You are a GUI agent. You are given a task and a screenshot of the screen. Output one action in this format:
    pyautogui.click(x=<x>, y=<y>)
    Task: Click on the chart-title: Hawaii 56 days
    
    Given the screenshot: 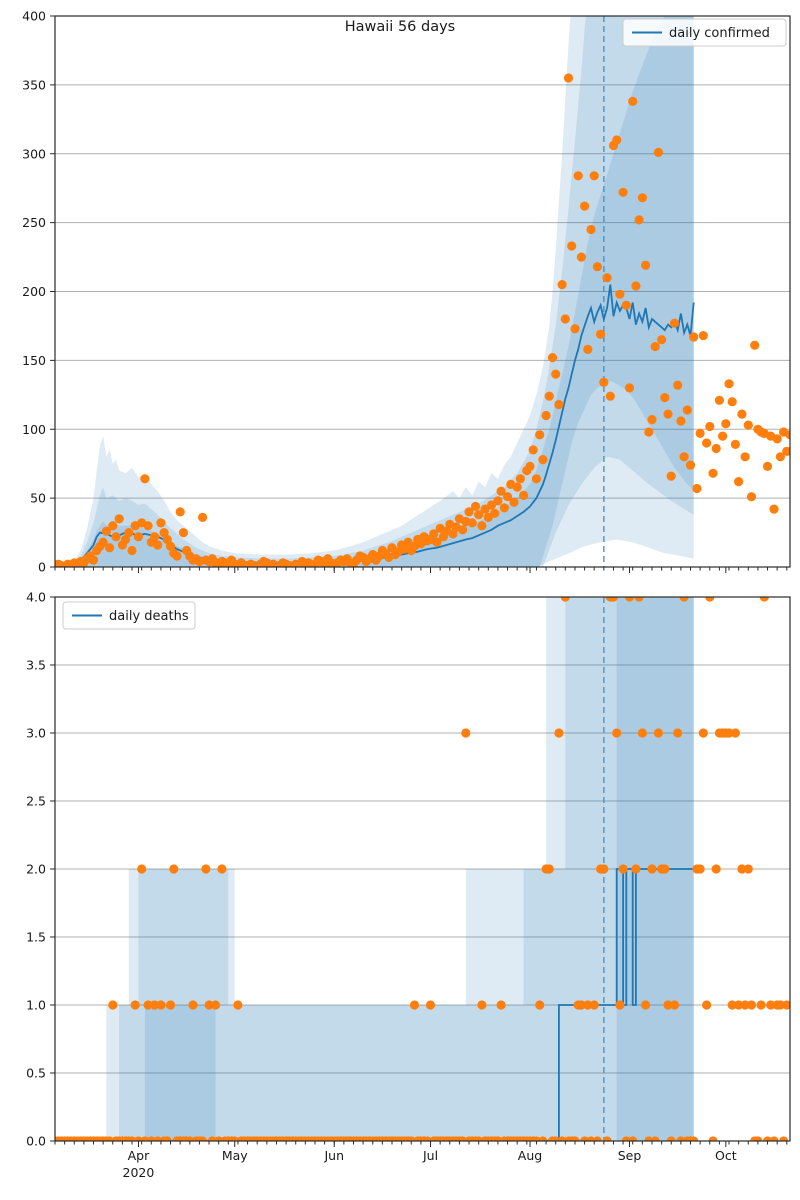 What is the action you would take?
    pyautogui.click(x=400, y=27)
    